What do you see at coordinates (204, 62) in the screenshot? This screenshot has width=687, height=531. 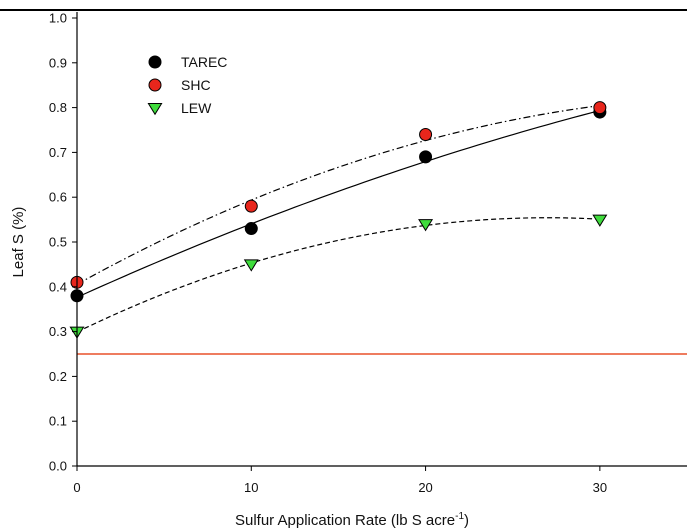 I see `legend-label-tarec: TAREC` at bounding box center [204, 62].